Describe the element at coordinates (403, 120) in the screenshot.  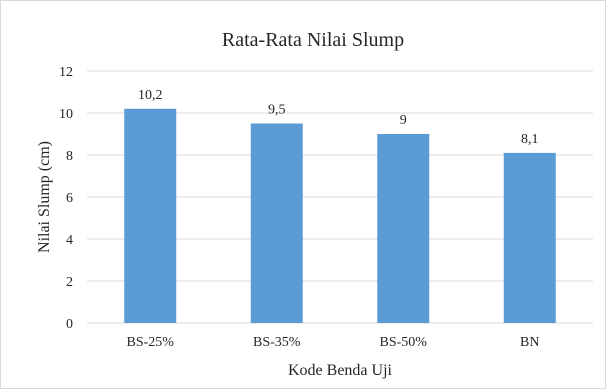
I see `data-label: 9` at that location.